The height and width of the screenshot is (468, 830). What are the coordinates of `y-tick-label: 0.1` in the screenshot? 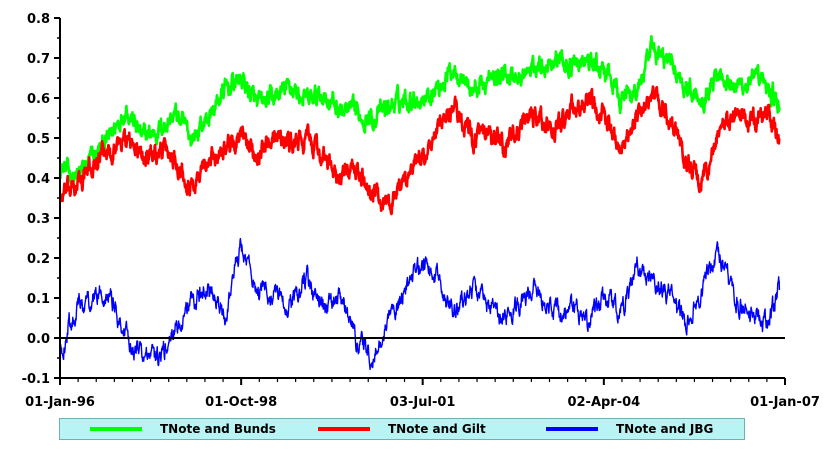 It's located at (38, 299).